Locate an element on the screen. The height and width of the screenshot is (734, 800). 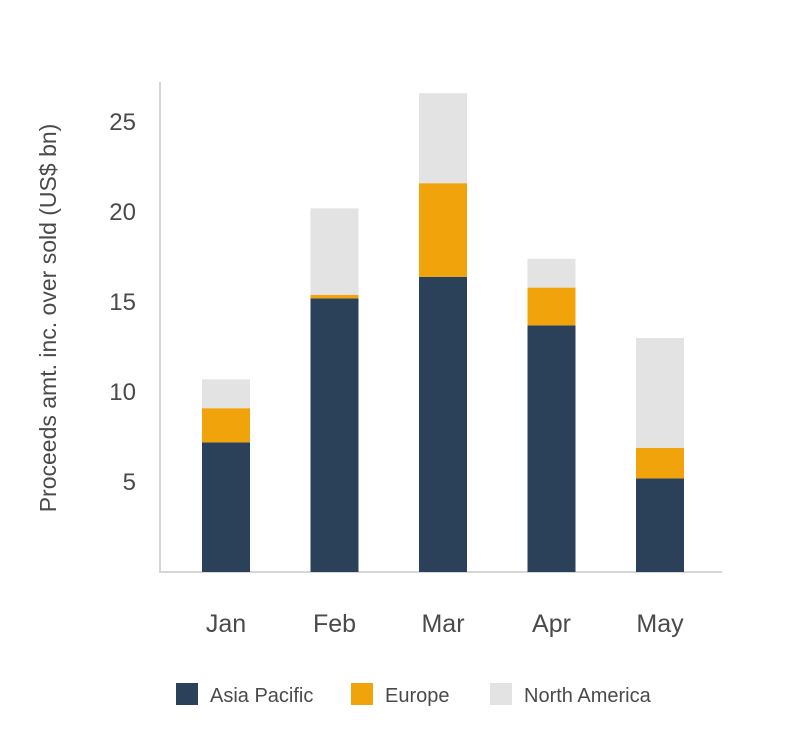
x-tick-labels: Jan Feb Mar Apr May is located at coordinates (445, 624).